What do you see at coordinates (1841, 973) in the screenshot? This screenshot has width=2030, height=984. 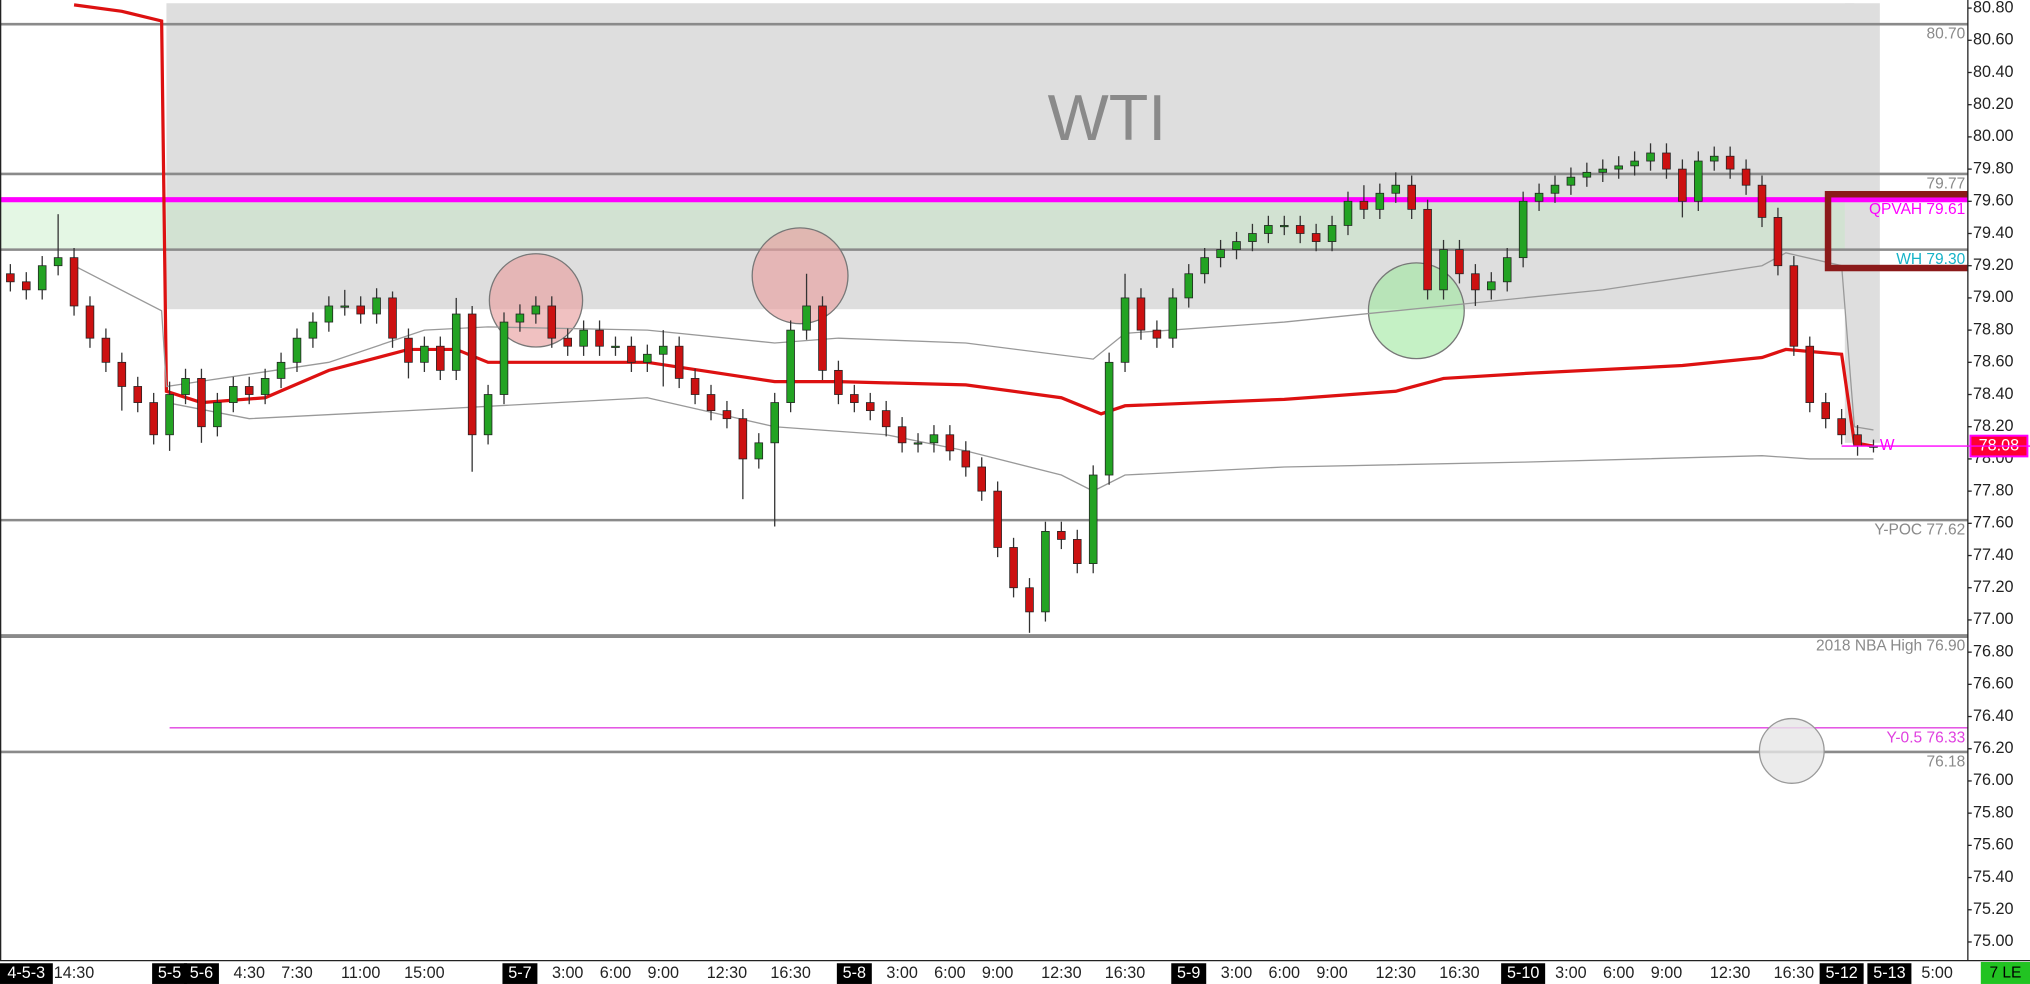 I see `x-date-label: 5-12` at bounding box center [1841, 973].